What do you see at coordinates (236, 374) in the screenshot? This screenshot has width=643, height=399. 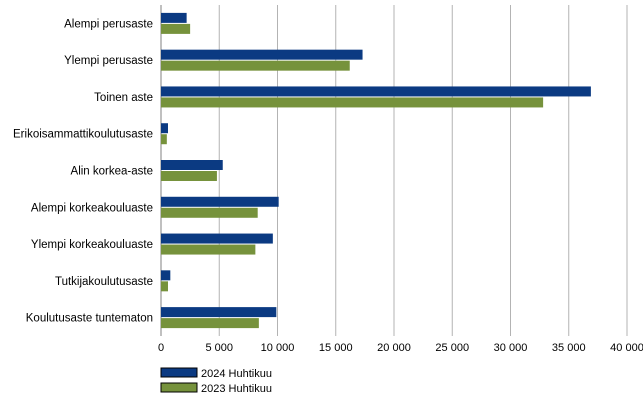 I see `legend-label: 2024 Huhtikuu` at bounding box center [236, 374].